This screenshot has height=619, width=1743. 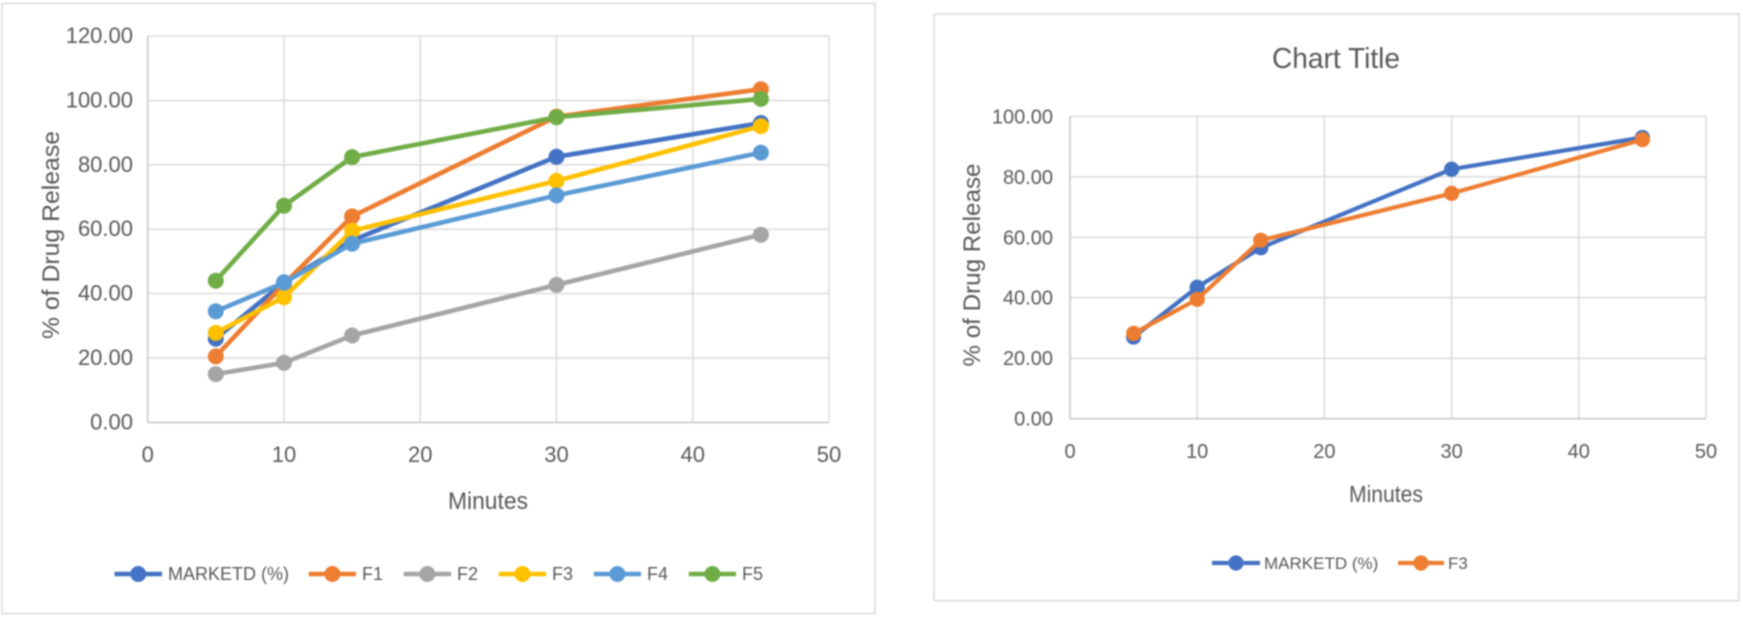 I want to click on svg-text: F5, so click(x=752, y=574).